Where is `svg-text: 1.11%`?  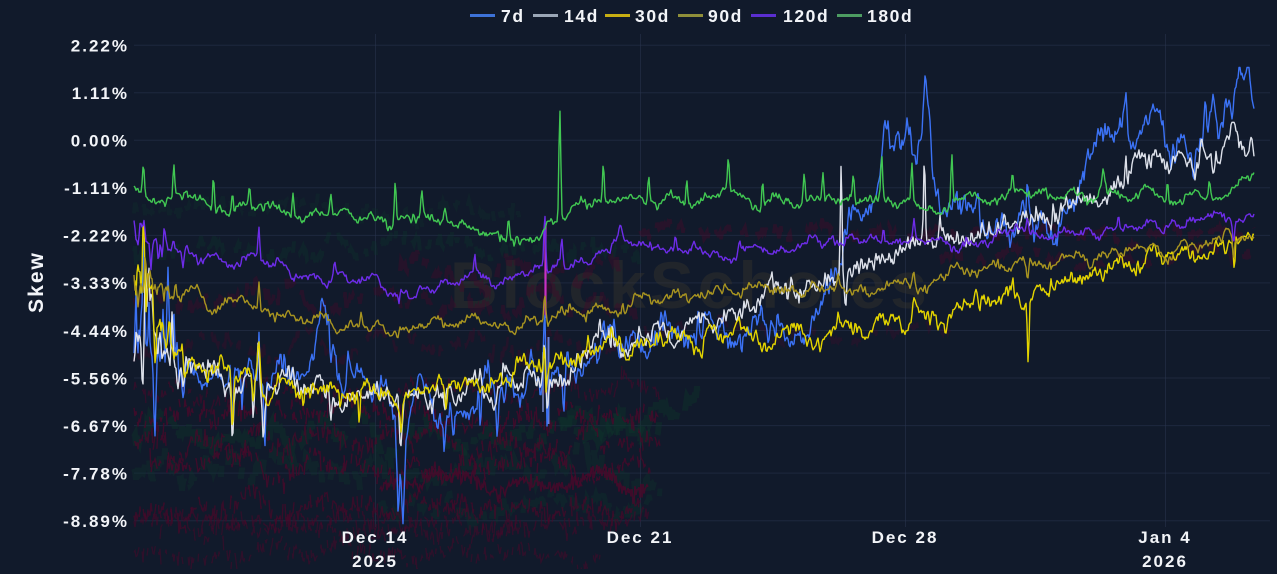 svg-text: 1.11% is located at coordinates (100, 93).